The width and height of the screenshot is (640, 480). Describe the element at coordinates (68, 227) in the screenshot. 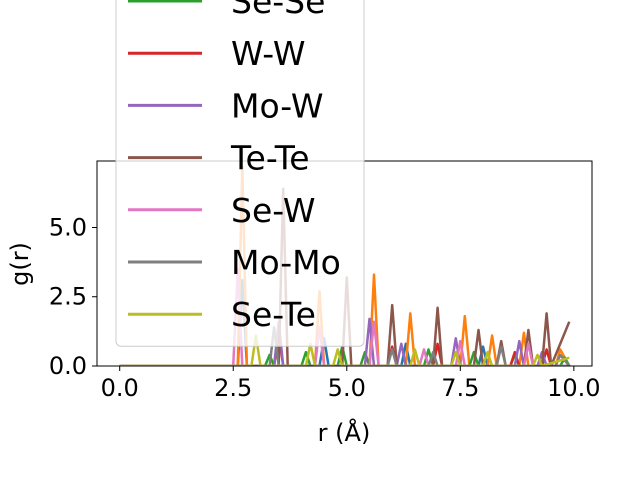

I see `y-tick-label: 5.0` at that location.